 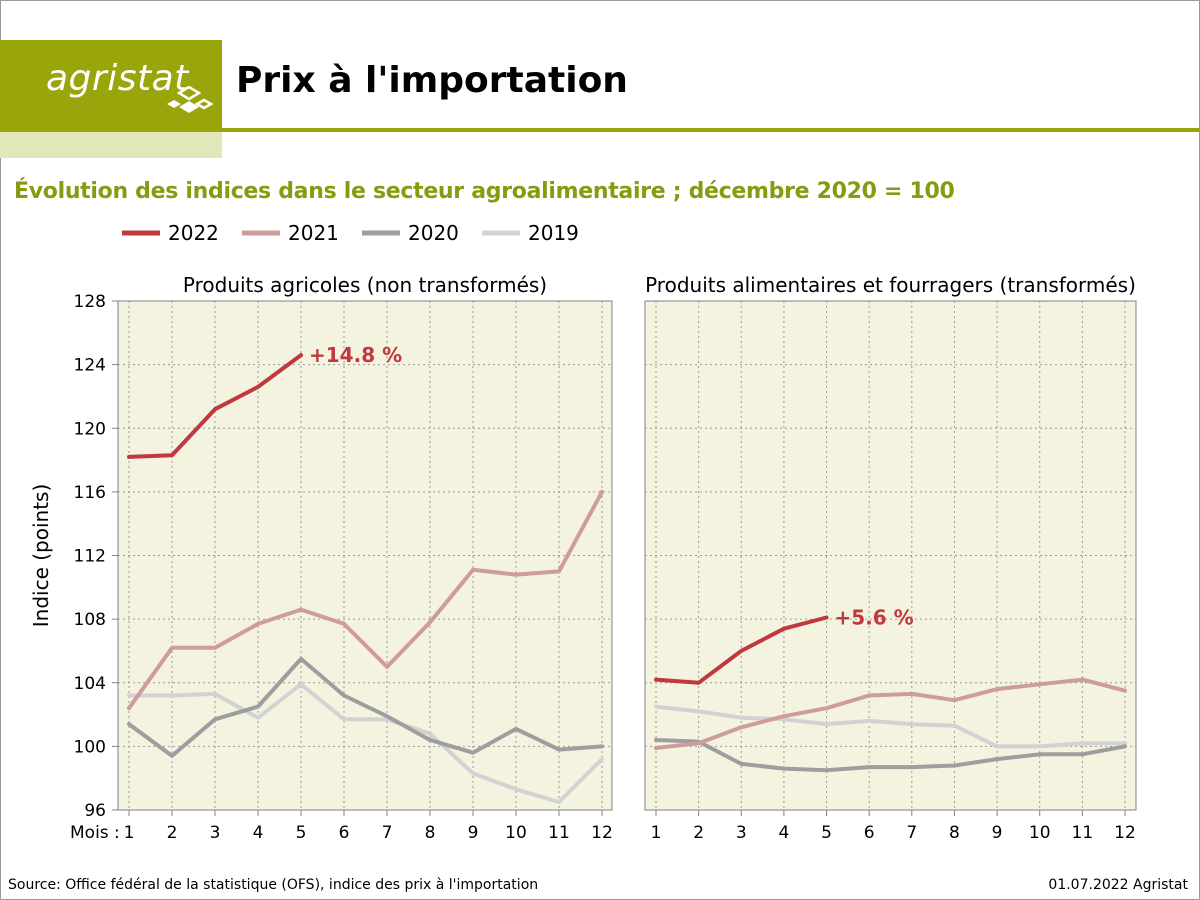 I want to click on y-tick-label: 112, so click(x=90, y=557).